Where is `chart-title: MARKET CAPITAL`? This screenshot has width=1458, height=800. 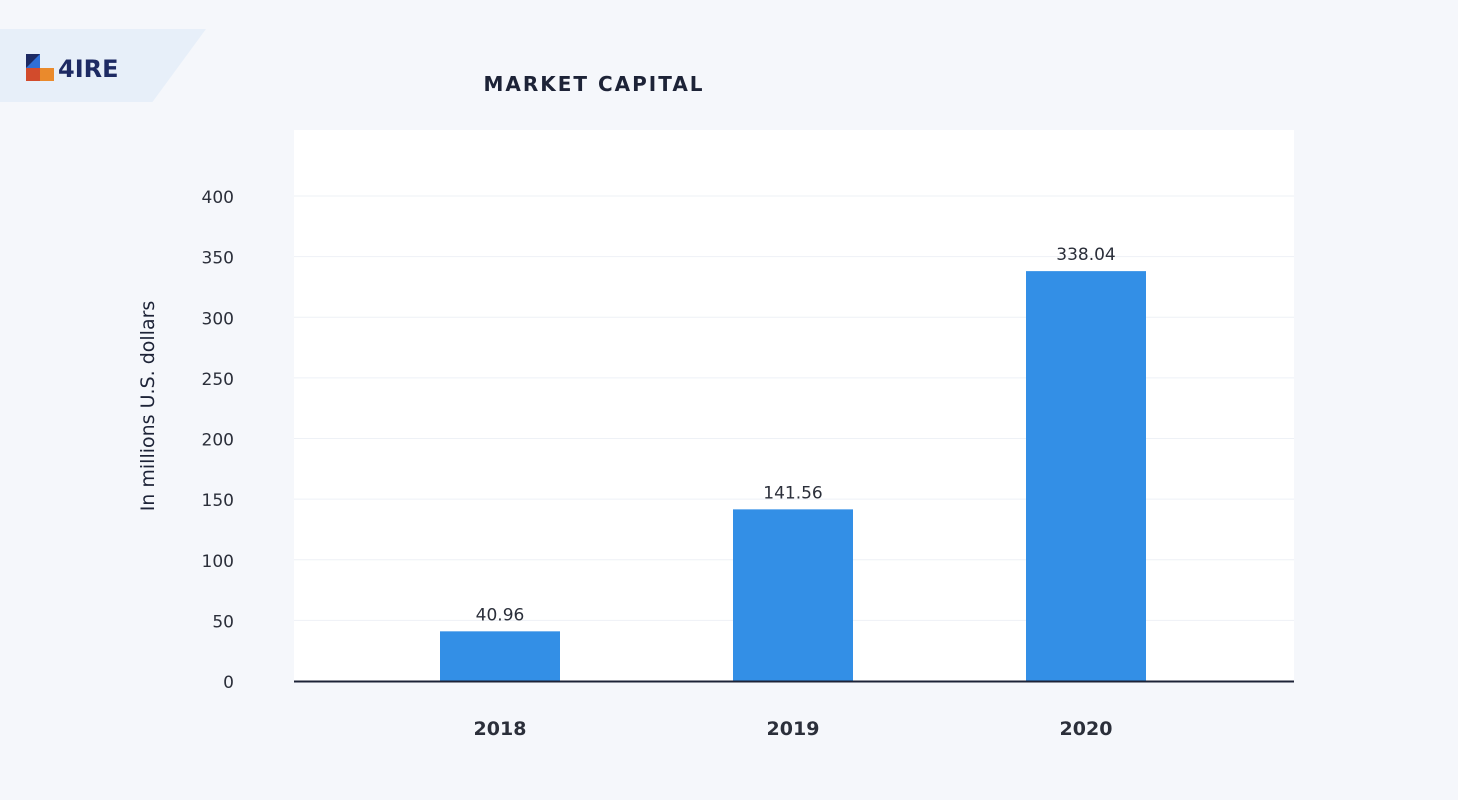
chart-title: MARKET CAPITAL is located at coordinates (594, 84).